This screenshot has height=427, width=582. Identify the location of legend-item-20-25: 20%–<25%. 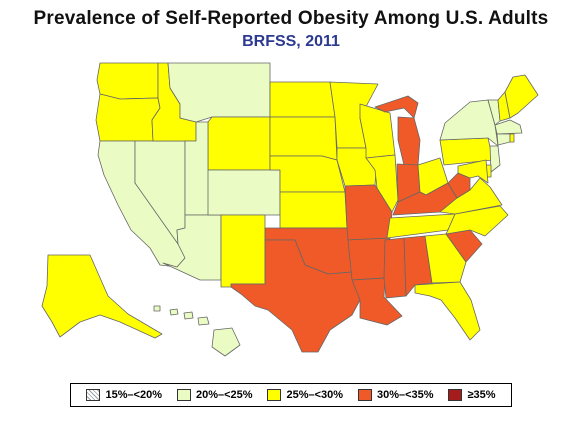
(214, 395).